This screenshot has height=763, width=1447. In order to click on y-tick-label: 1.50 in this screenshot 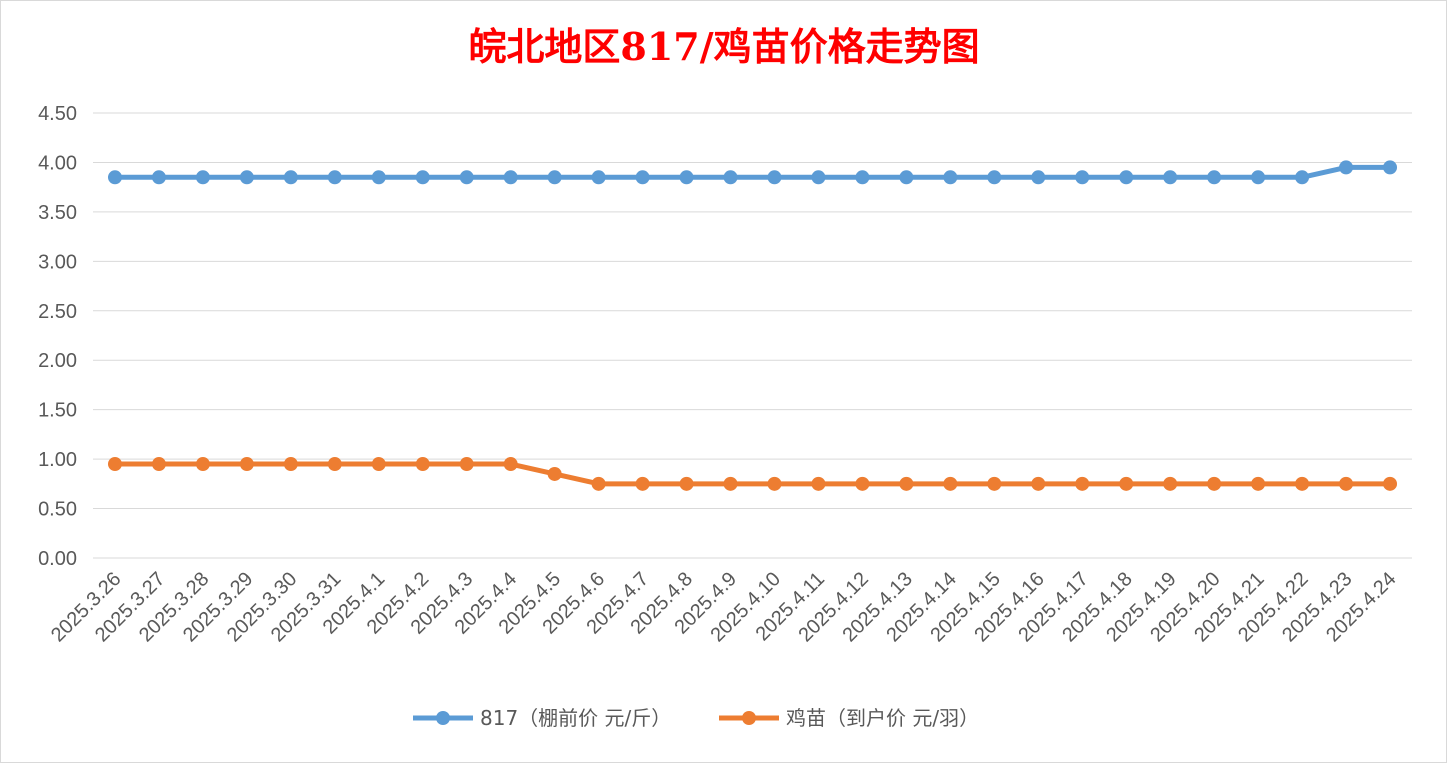, I will do `click(57, 411)`.